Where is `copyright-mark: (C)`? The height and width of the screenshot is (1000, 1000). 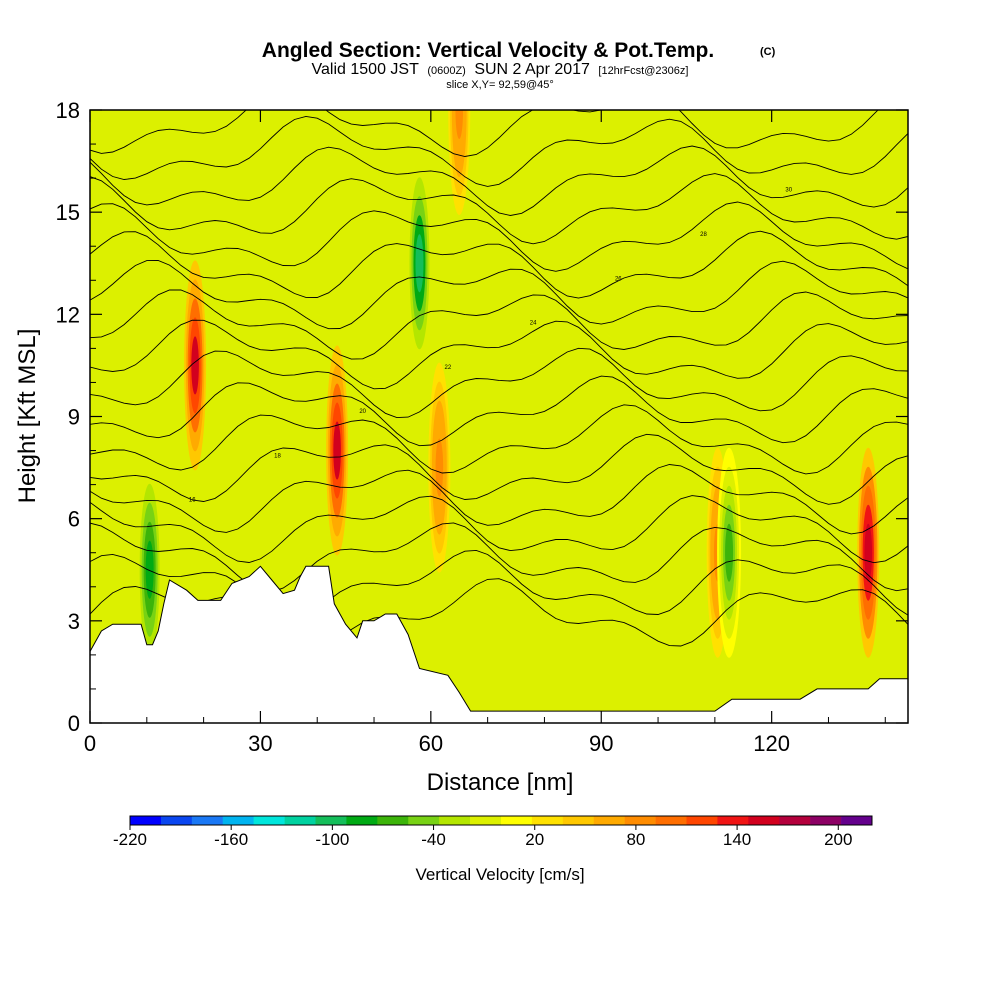
copyright-mark: (C) is located at coordinates (768, 52).